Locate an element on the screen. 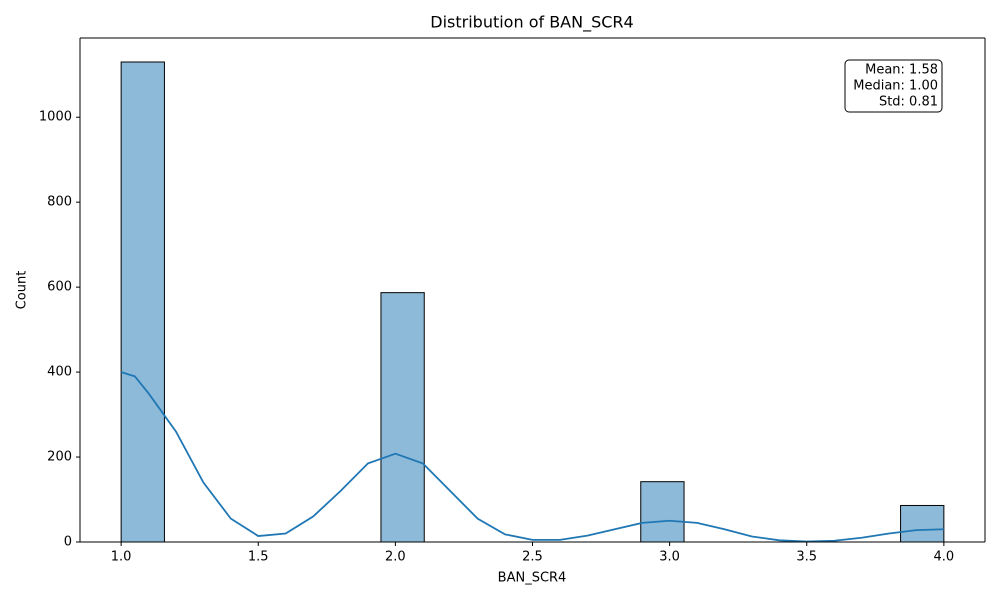  x-axis-label: BAN_SCR4 is located at coordinates (532, 578).